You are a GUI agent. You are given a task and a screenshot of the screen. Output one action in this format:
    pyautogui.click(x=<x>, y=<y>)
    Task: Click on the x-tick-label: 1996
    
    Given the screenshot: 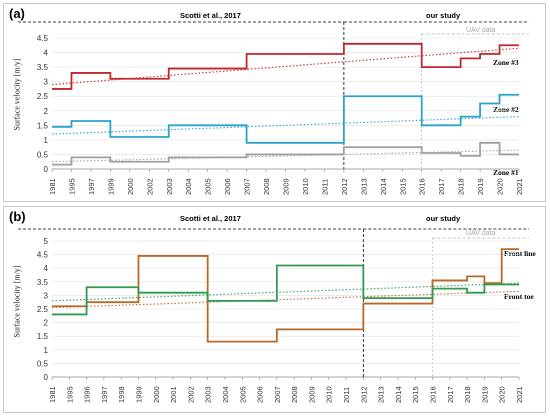 What is the action you would take?
    pyautogui.click(x=87, y=394)
    